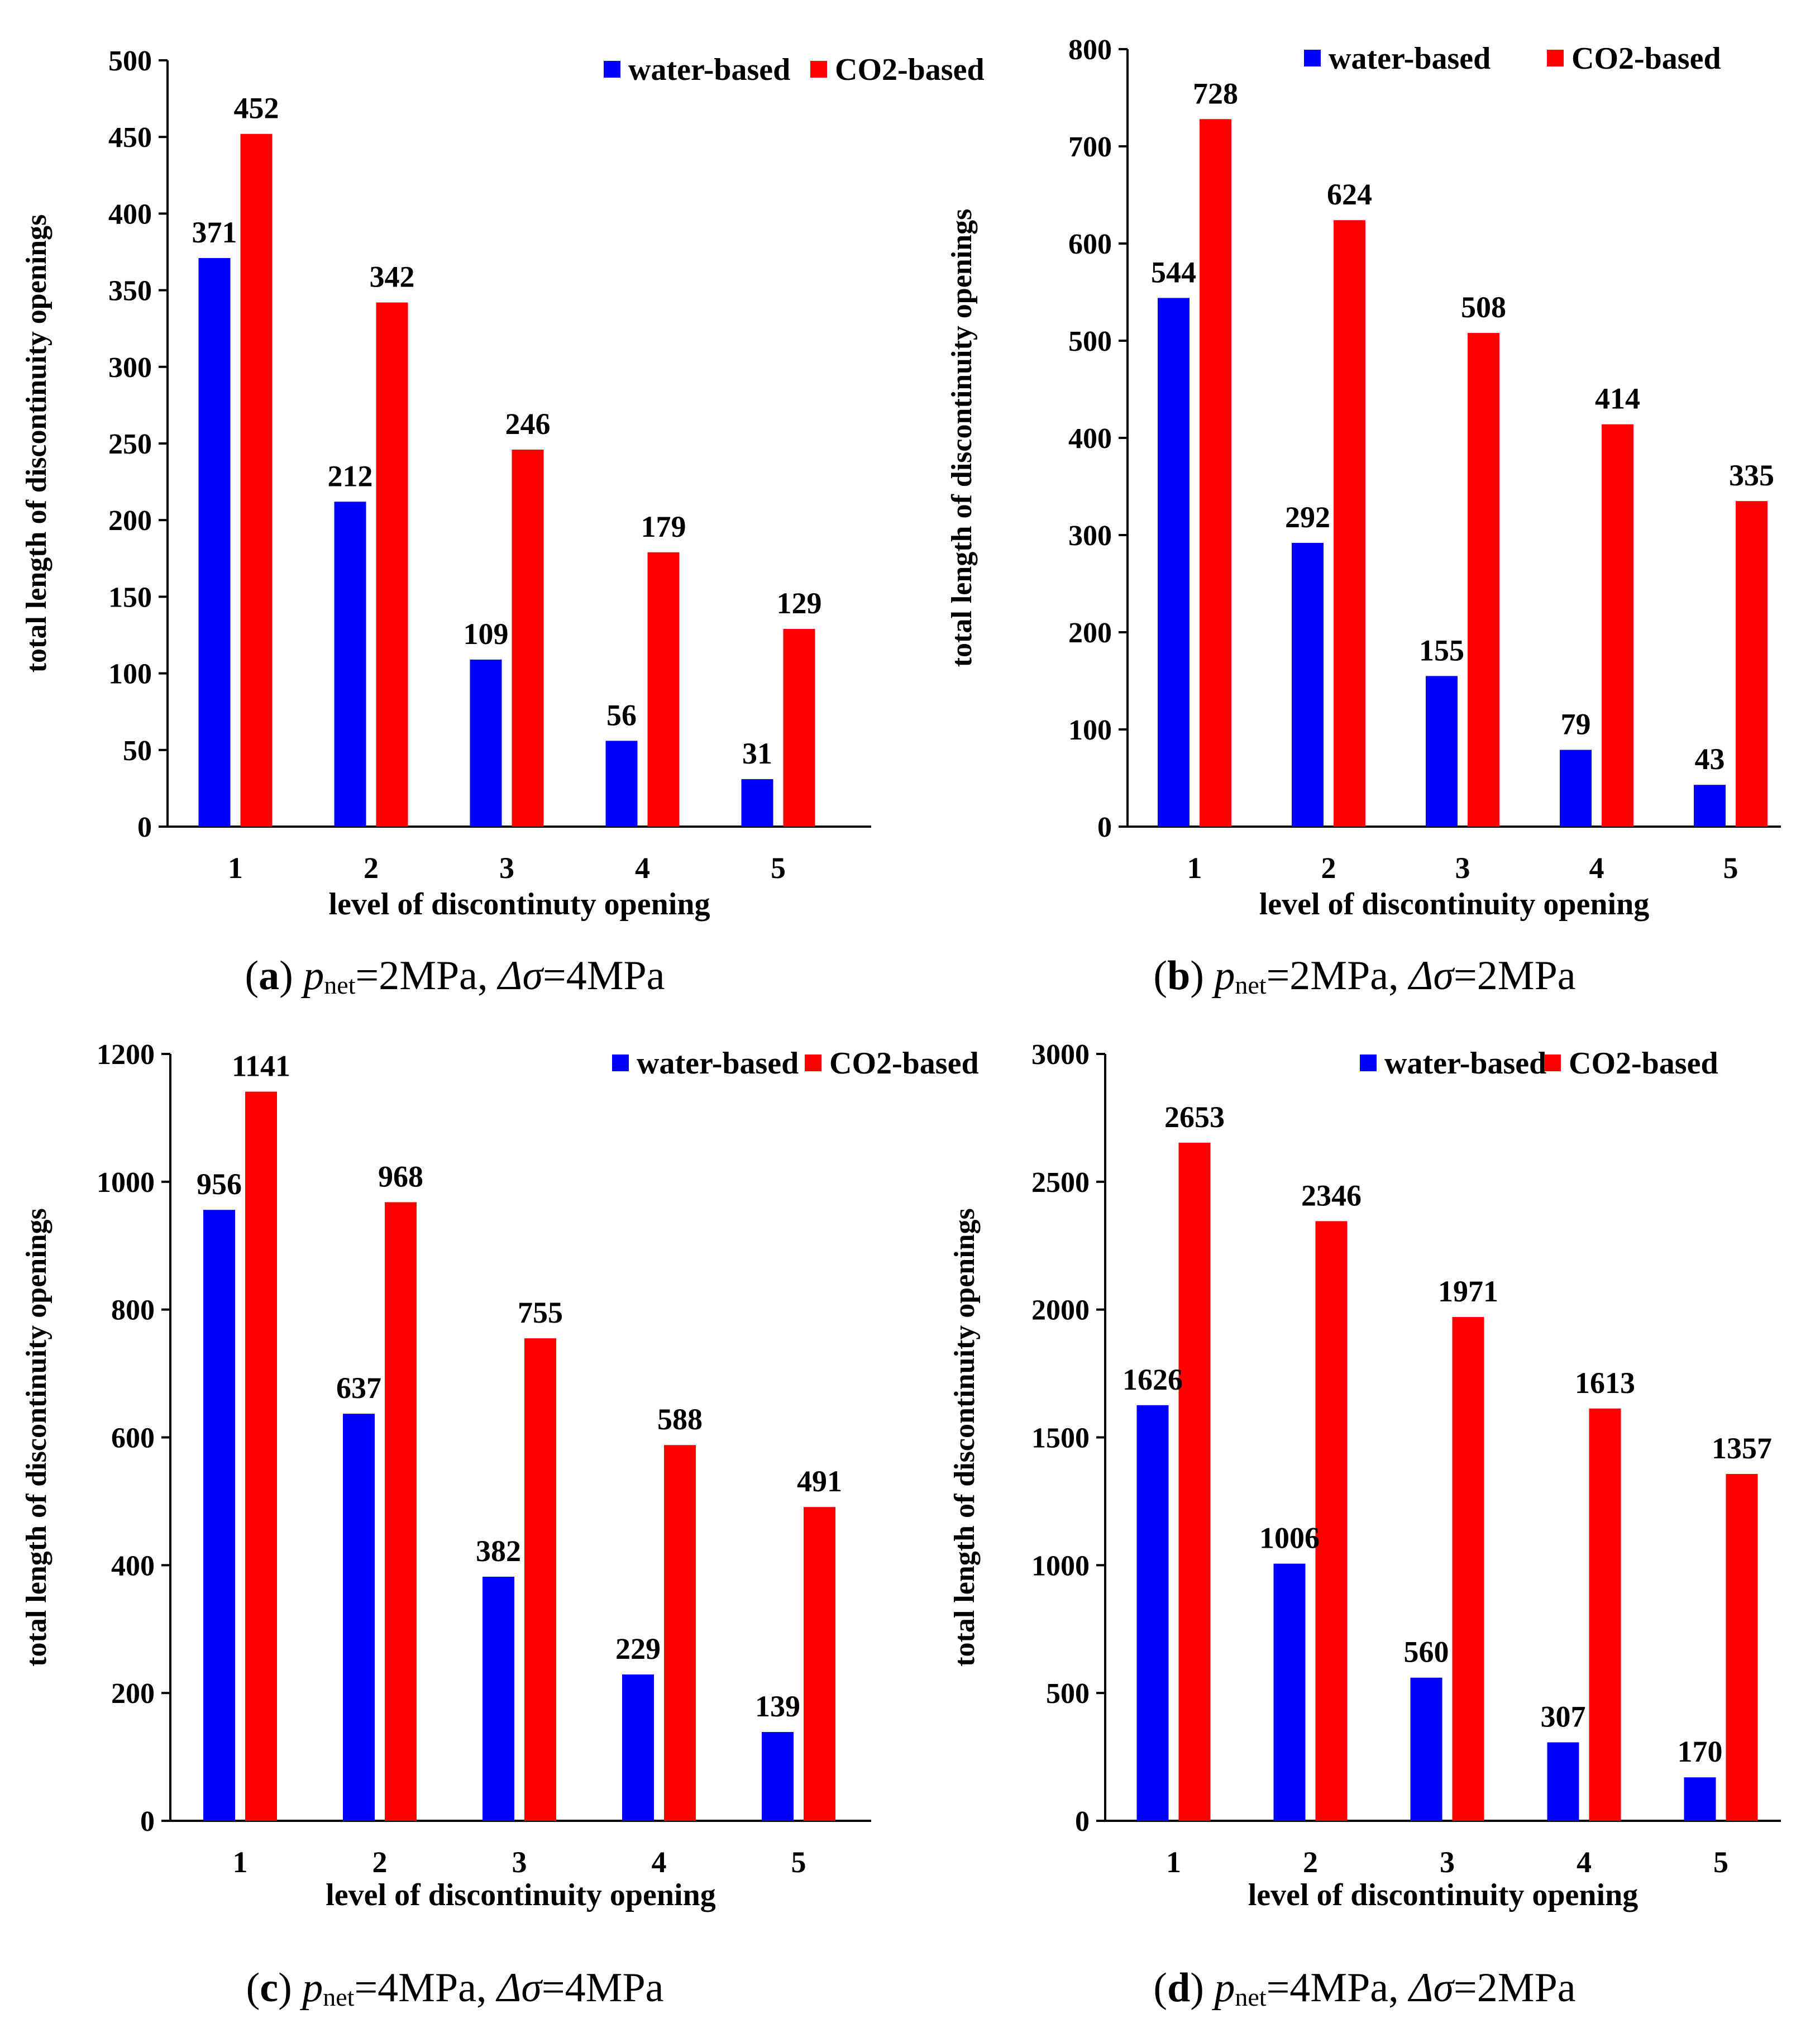 This screenshot has height=2023, width=1820. What do you see at coordinates (1338, 1988) in the screenshot?
I see `caption-d-p-val: =4MPa,` at bounding box center [1338, 1988].